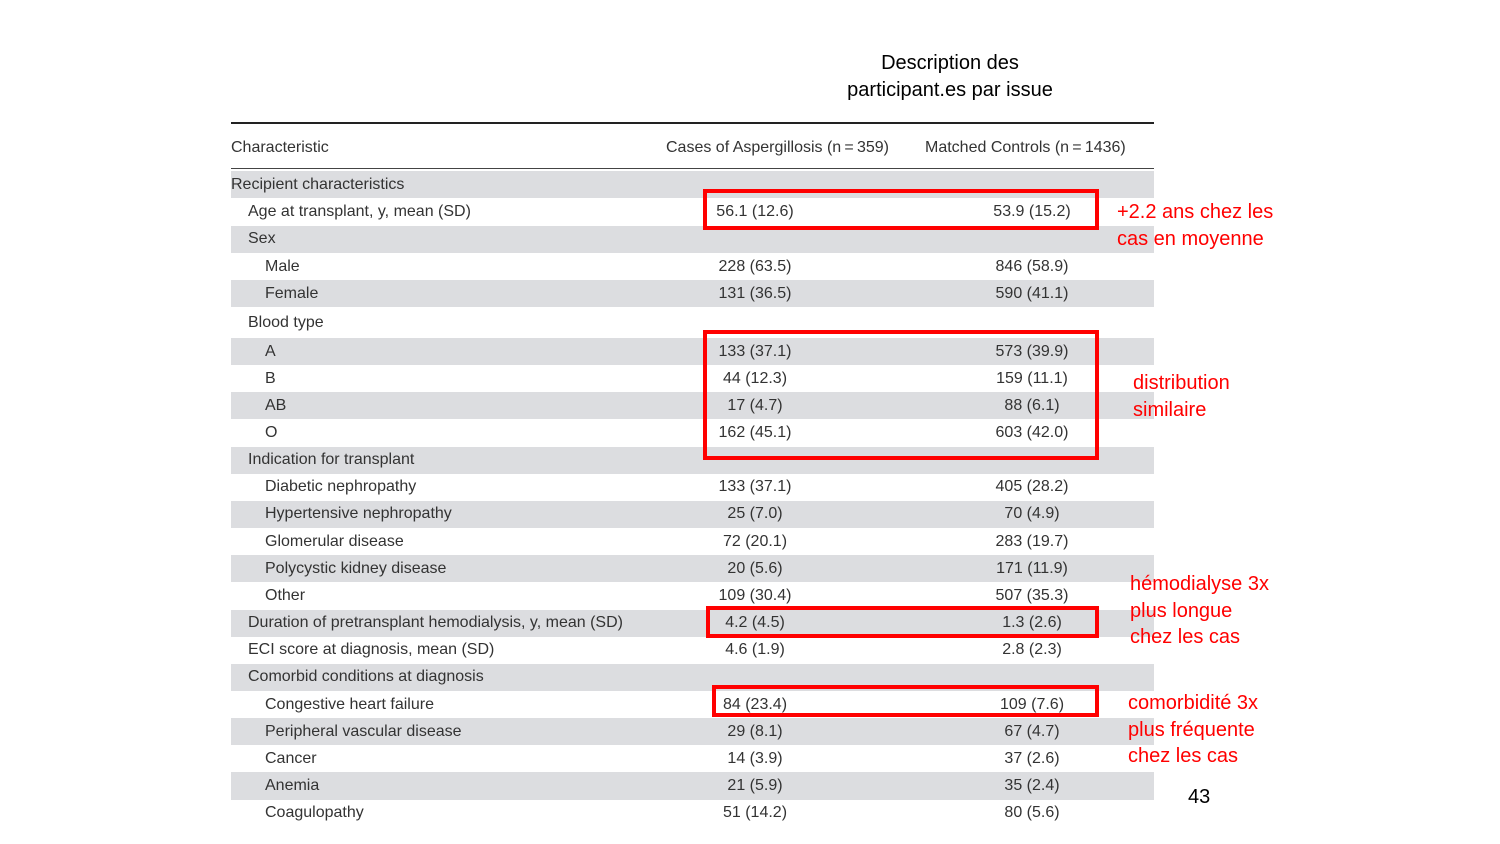 The width and height of the screenshot is (1500, 844). Describe the element at coordinates (271, 432) in the screenshot. I see `row-label: O` at that location.